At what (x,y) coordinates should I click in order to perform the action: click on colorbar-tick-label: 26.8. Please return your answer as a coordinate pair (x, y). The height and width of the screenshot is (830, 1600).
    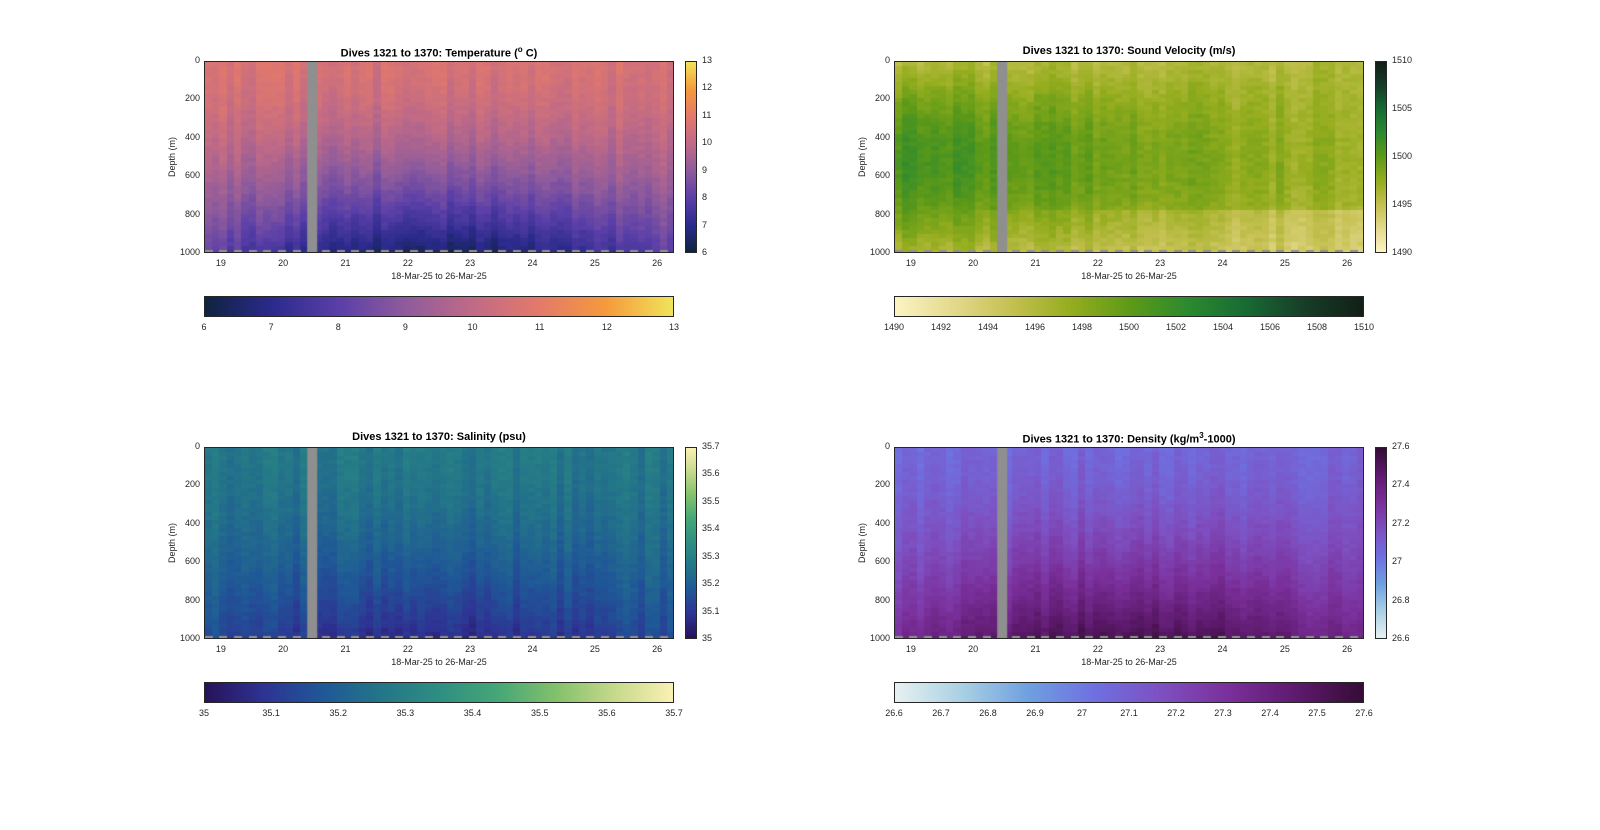
    Looking at the image, I should click on (1401, 599).